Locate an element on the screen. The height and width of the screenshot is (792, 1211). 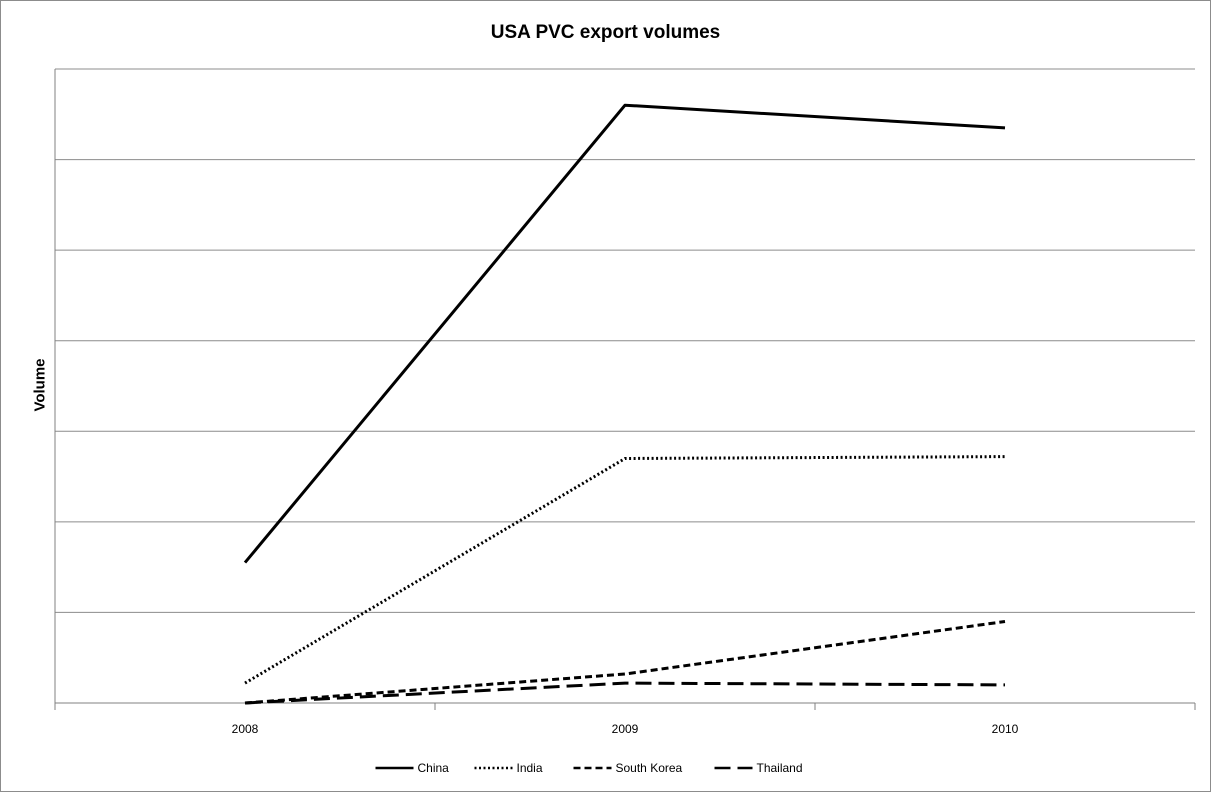
chart-title: USA PVC export volumes is located at coordinates (605, 32).